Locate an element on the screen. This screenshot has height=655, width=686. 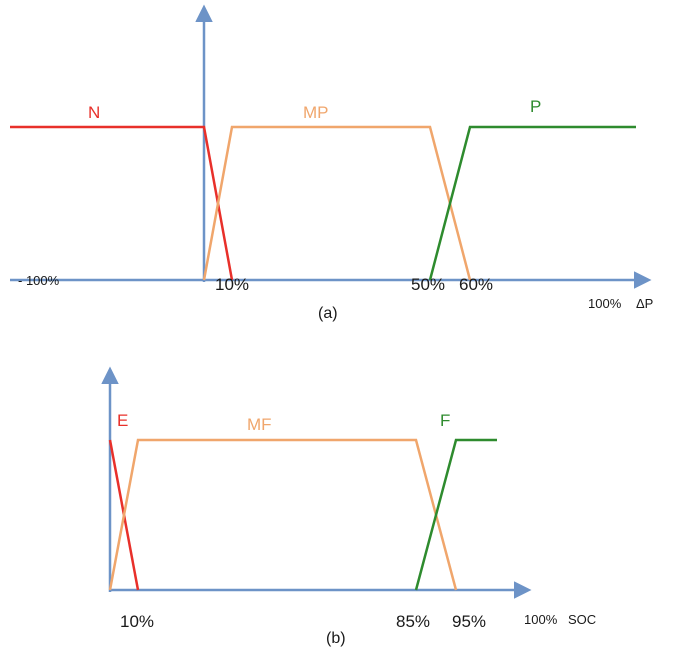
panel-b-tick-85: 85% is located at coordinates (413, 621).